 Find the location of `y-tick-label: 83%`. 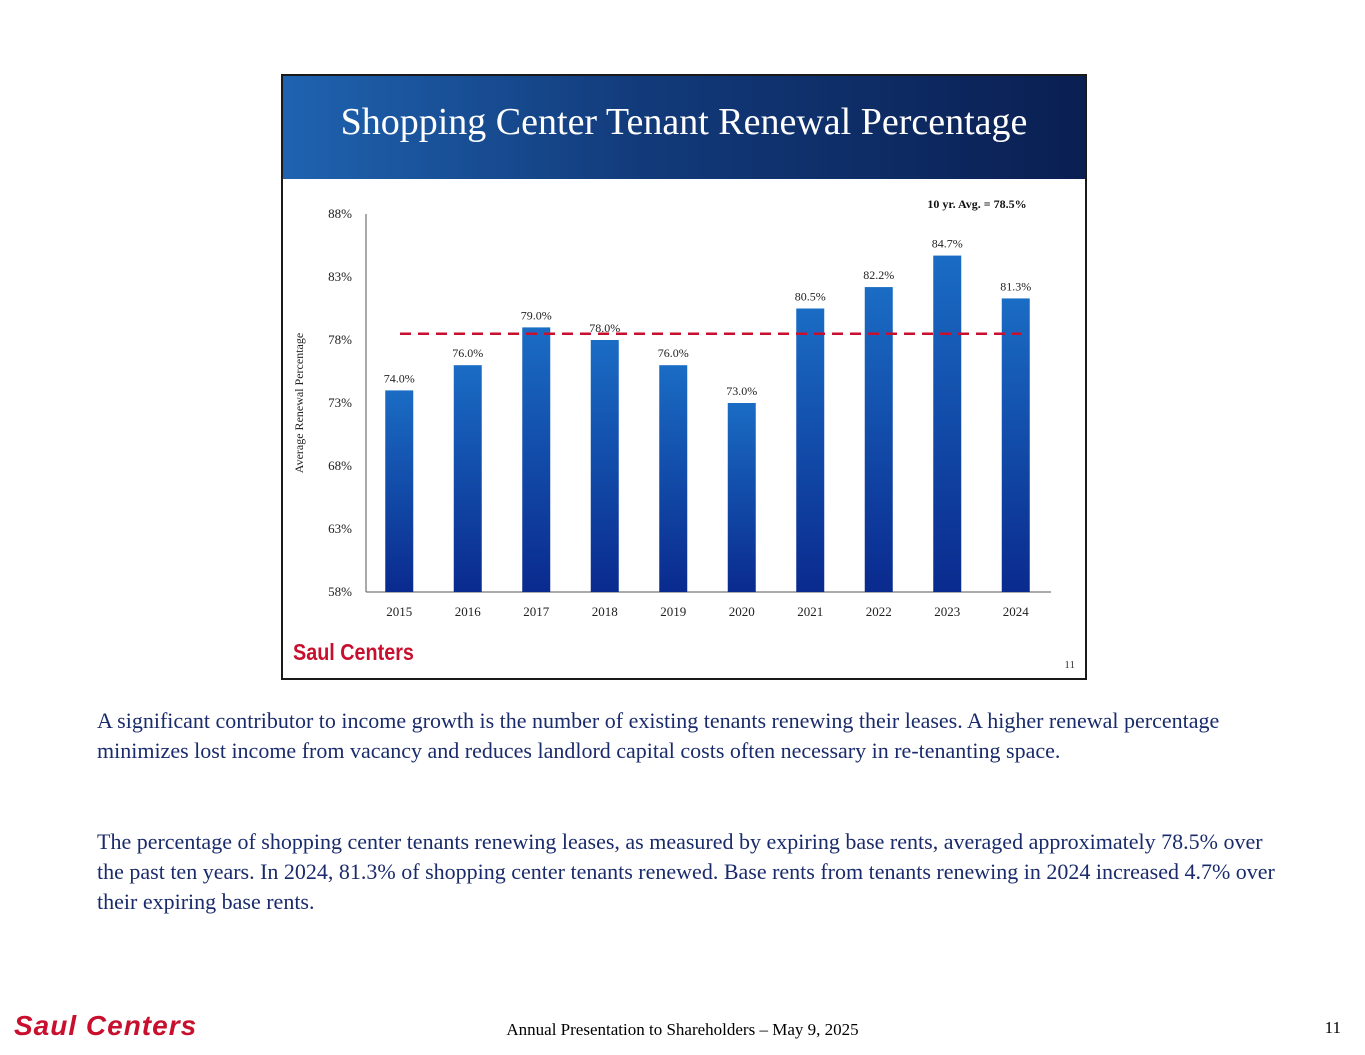

y-tick-label: 83% is located at coordinates (340, 276).